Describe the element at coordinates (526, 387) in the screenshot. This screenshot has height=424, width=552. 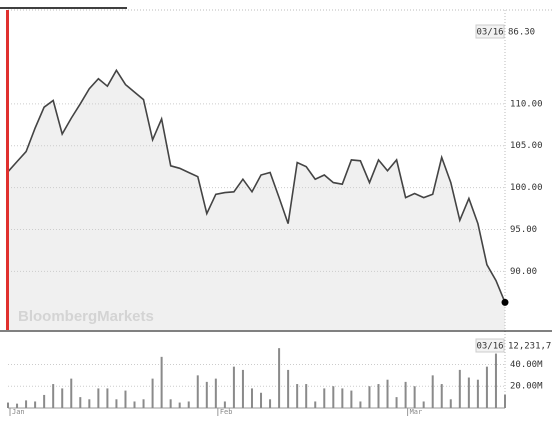
I see `y-tick-label: 20.00M` at that location.